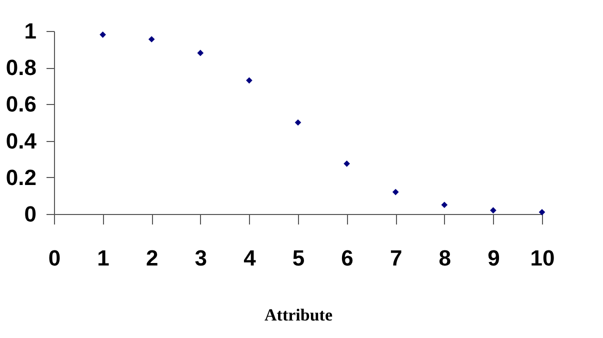 This screenshot has height=338, width=603. Describe the element at coordinates (347, 258) in the screenshot. I see `x-tick-label: 6` at that location.